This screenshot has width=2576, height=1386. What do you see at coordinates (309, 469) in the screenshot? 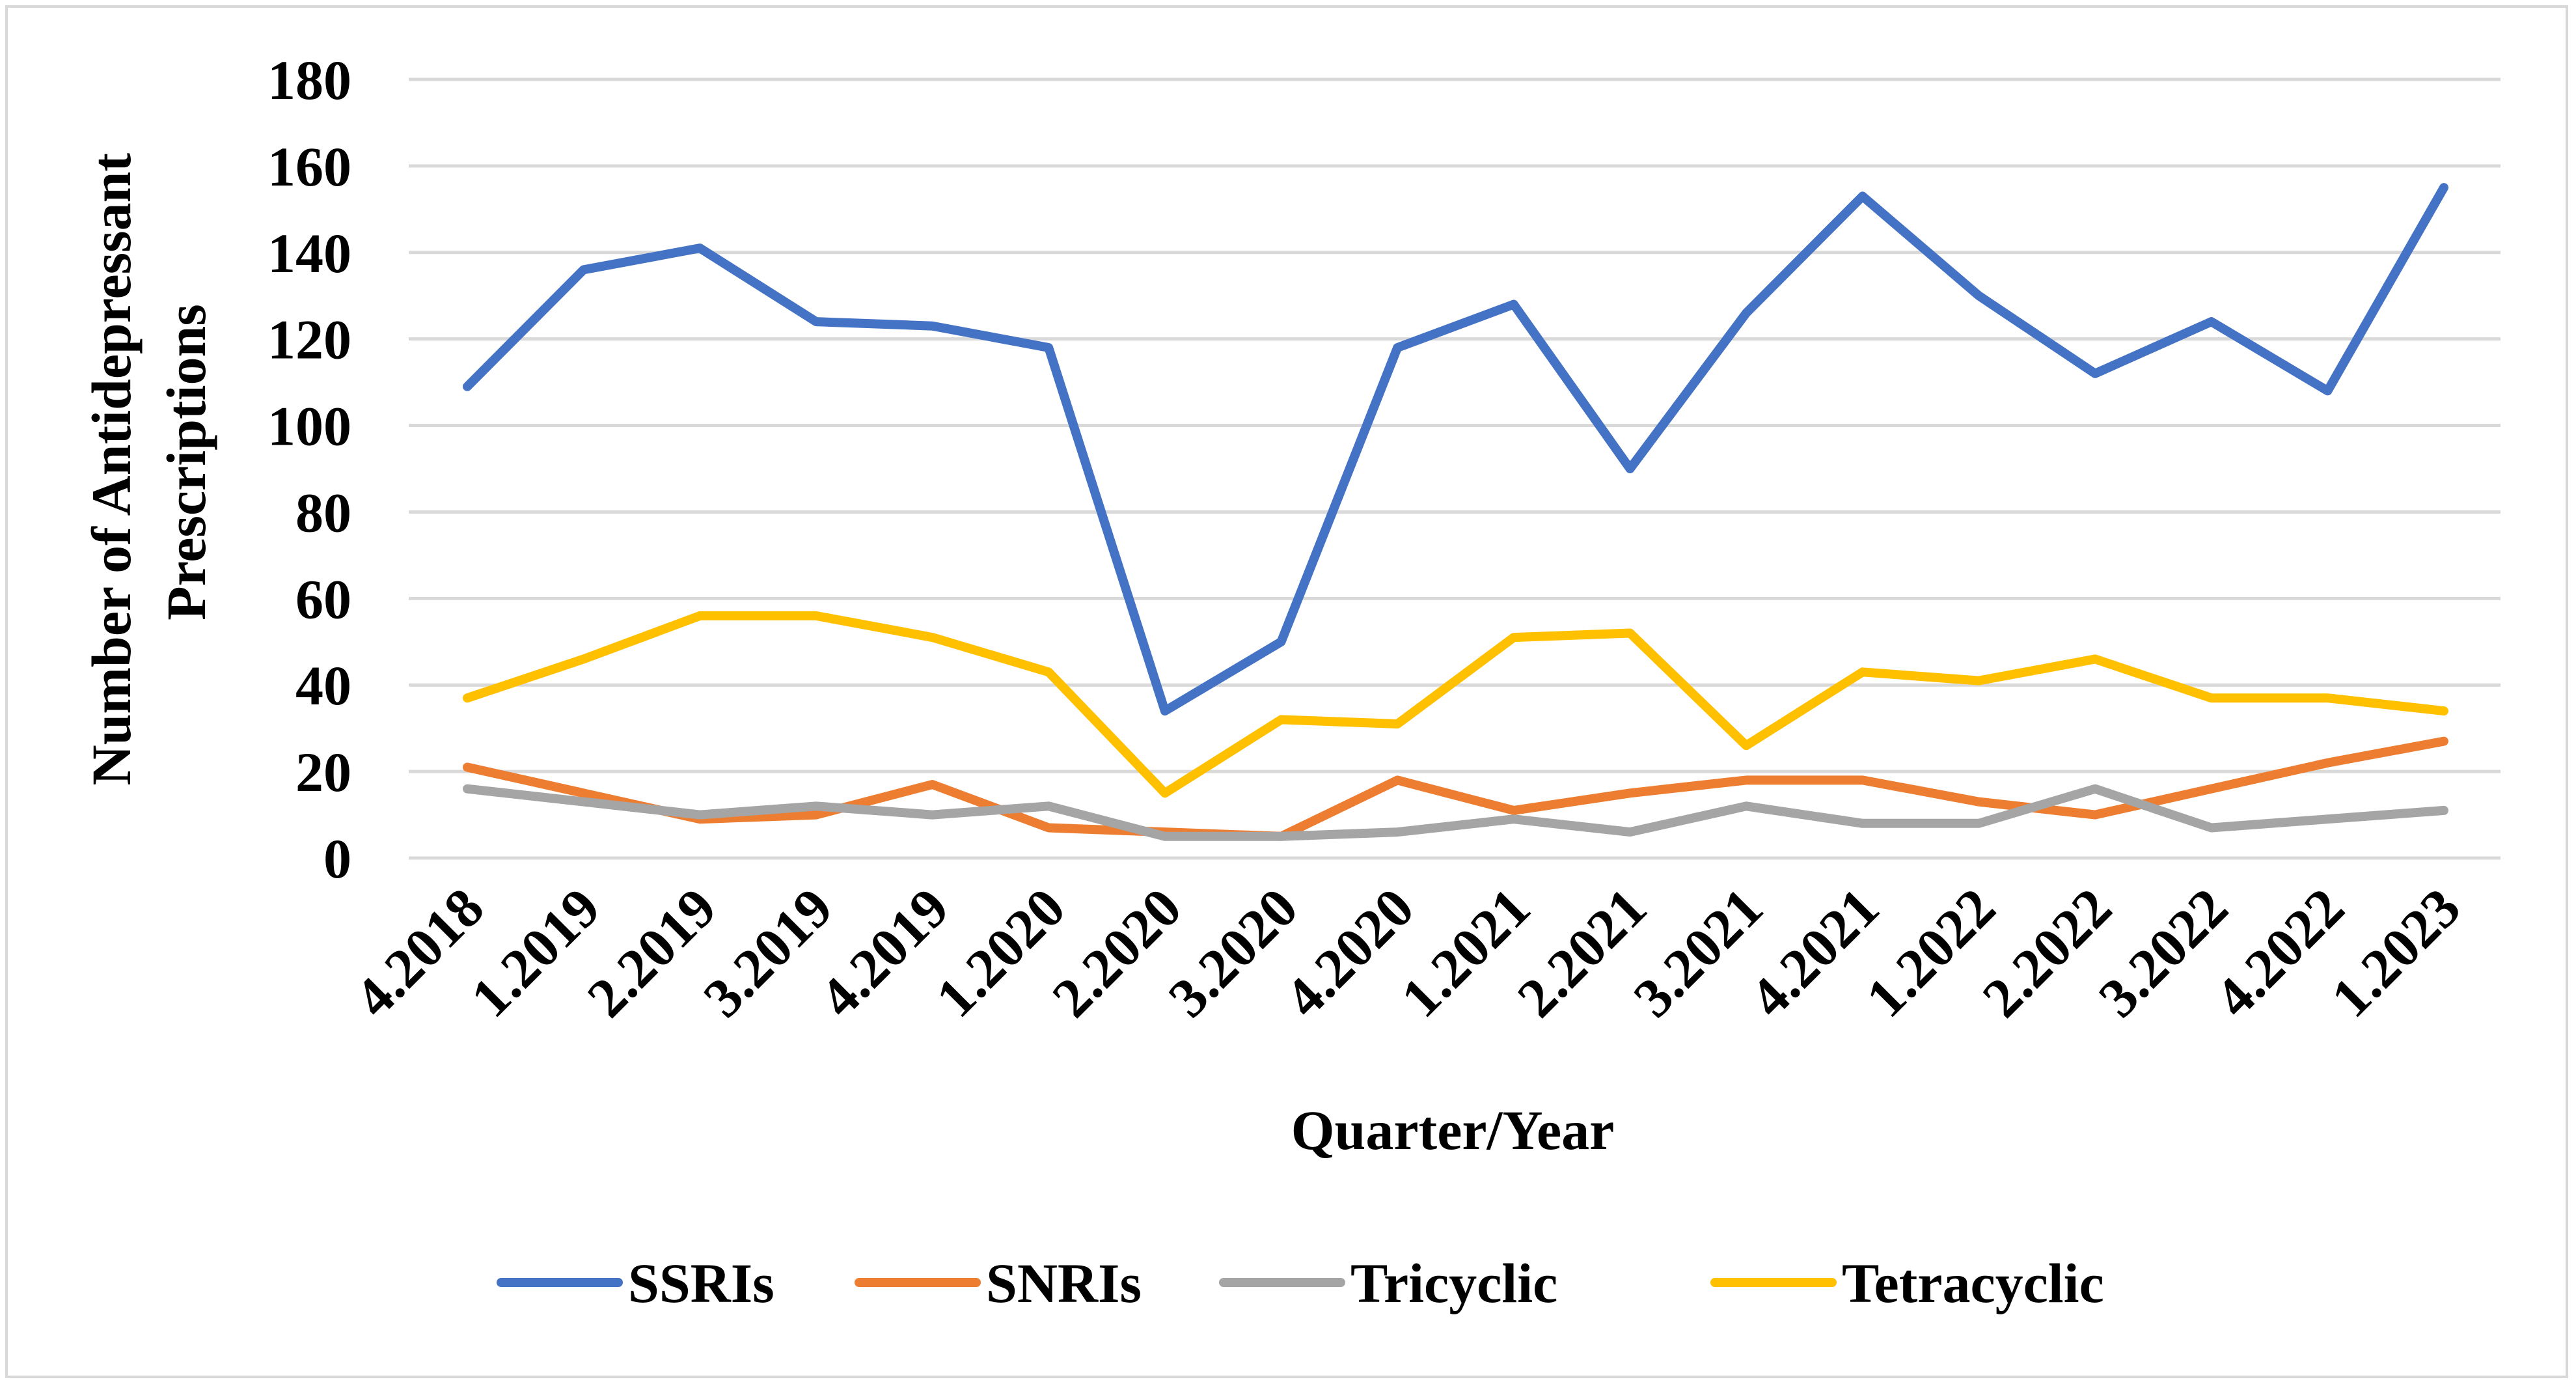
I see `y-axis-ticks: 0 20 40 60 80 100 120 140 160 180` at bounding box center [309, 469].